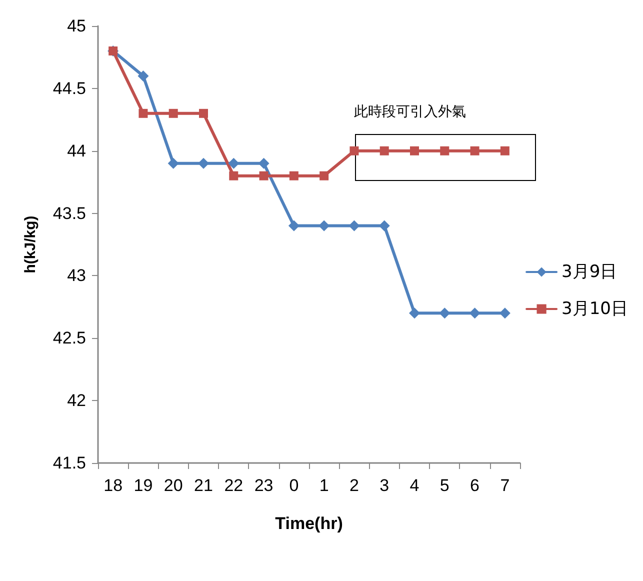  I want to click on x-tick-label: 21, so click(203, 485).